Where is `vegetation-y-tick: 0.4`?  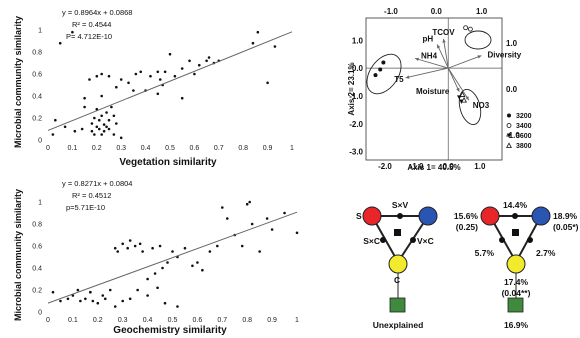
vegetation-y-tick: 0.4 is located at coordinates (37, 97).